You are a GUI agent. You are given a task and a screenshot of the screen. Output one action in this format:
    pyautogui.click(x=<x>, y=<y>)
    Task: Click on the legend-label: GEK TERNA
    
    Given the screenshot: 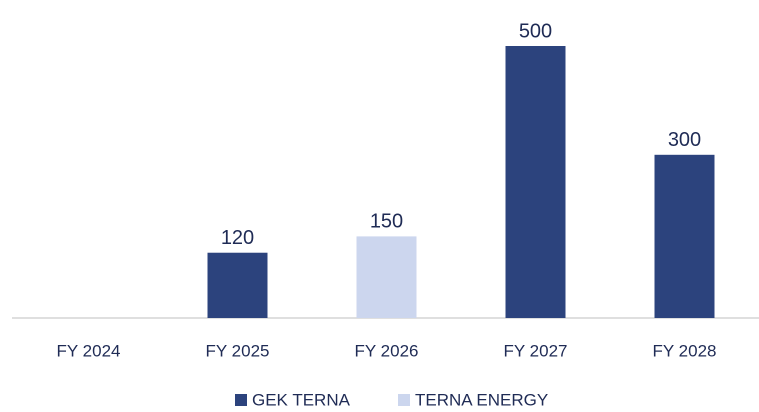 What is the action you would take?
    pyautogui.click(x=301, y=399)
    